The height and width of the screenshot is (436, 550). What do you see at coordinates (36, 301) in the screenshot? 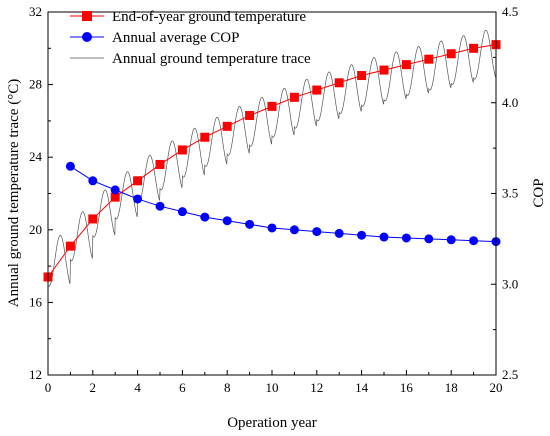
I see `y-left-tick-label: 16` at bounding box center [36, 301].